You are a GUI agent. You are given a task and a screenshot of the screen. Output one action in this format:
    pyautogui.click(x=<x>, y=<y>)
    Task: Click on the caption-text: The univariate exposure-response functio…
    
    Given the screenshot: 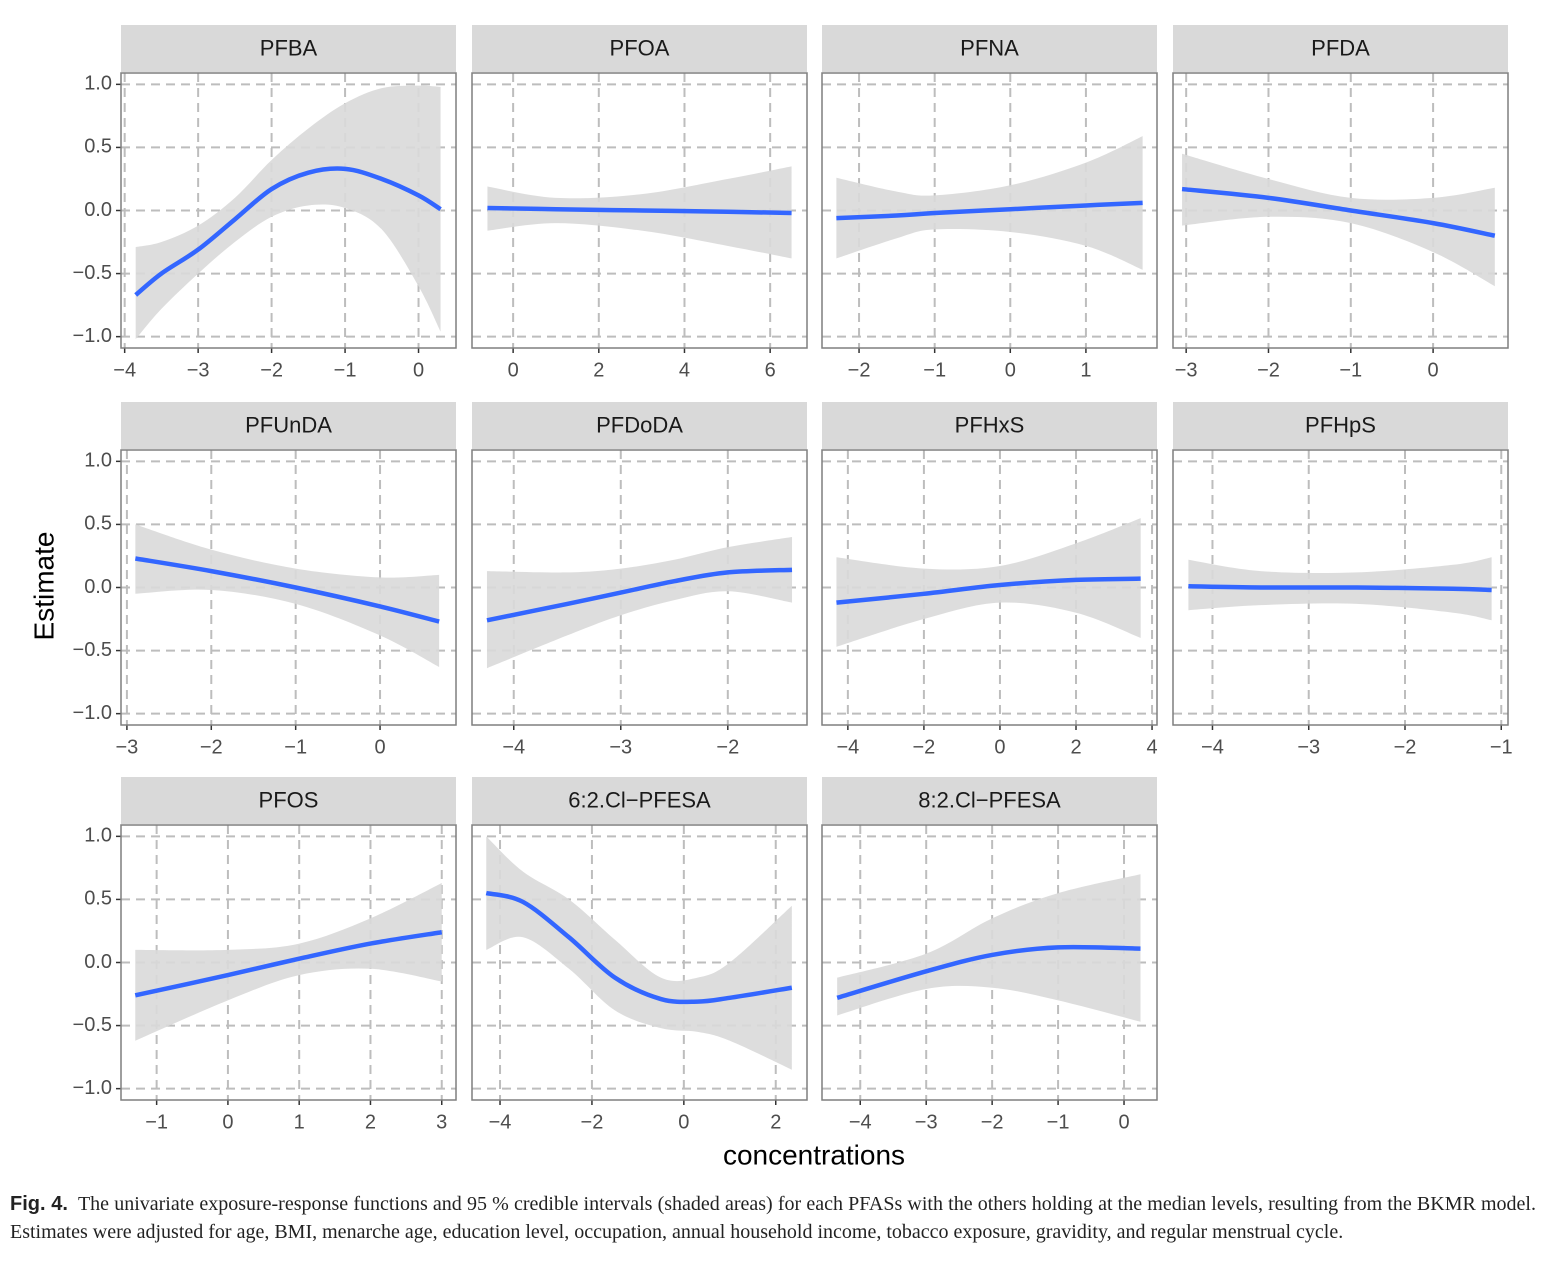 What is the action you would take?
    pyautogui.click(x=773, y=1218)
    